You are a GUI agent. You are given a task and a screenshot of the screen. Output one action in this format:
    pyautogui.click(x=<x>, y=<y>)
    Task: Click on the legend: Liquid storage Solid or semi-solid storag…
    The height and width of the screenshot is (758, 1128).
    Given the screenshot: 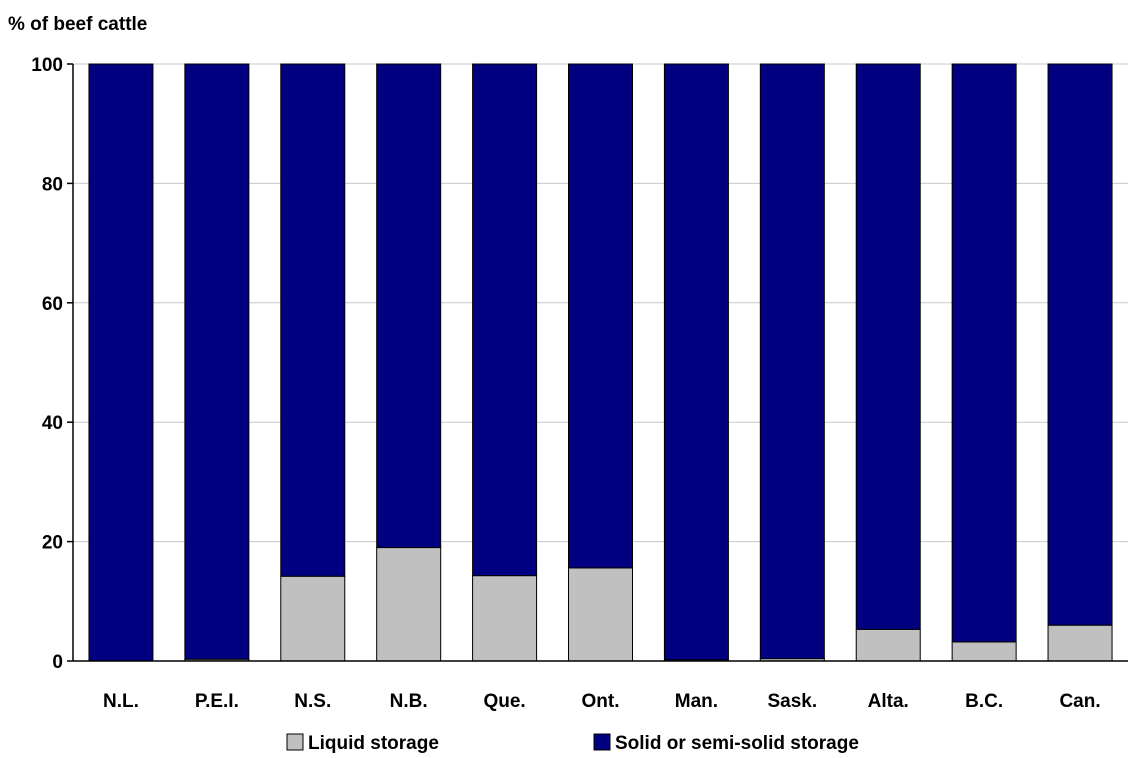 What is the action you would take?
    pyautogui.click(x=572, y=743)
    